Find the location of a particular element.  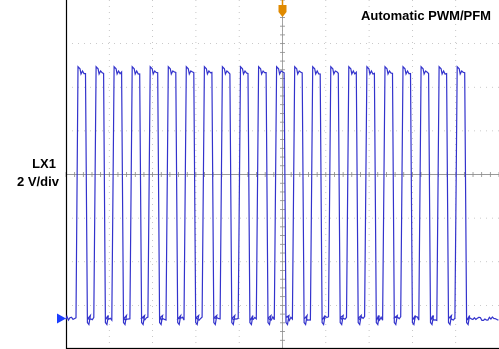

chart-title: Automatic PWM/PFM is located at coordinates (426, 15).